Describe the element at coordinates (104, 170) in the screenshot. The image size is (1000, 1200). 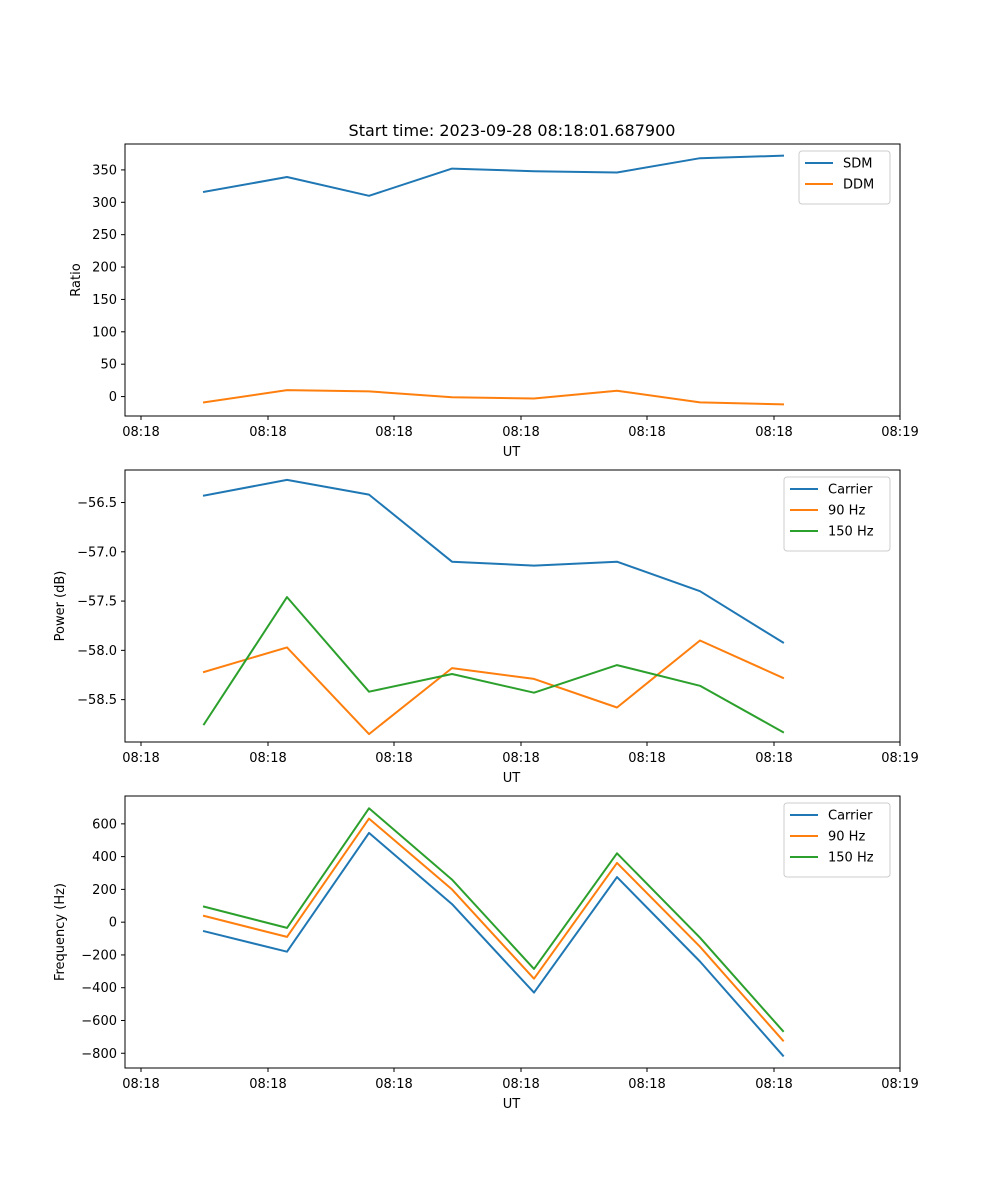
I see `y-tick-label: 350` at that location.